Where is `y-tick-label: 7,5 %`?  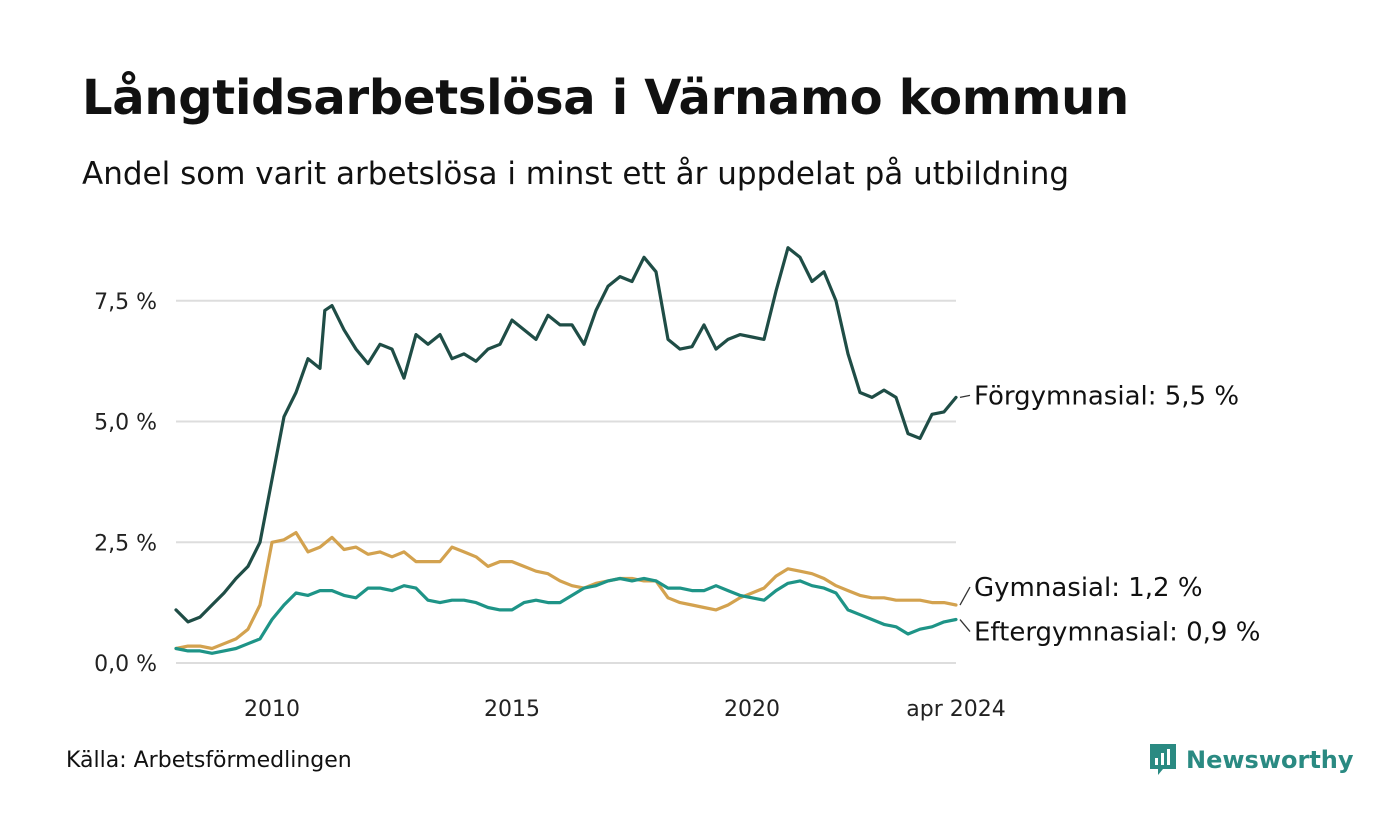 y-tick-label: 7,5 % is located at coordinates (125, 302).